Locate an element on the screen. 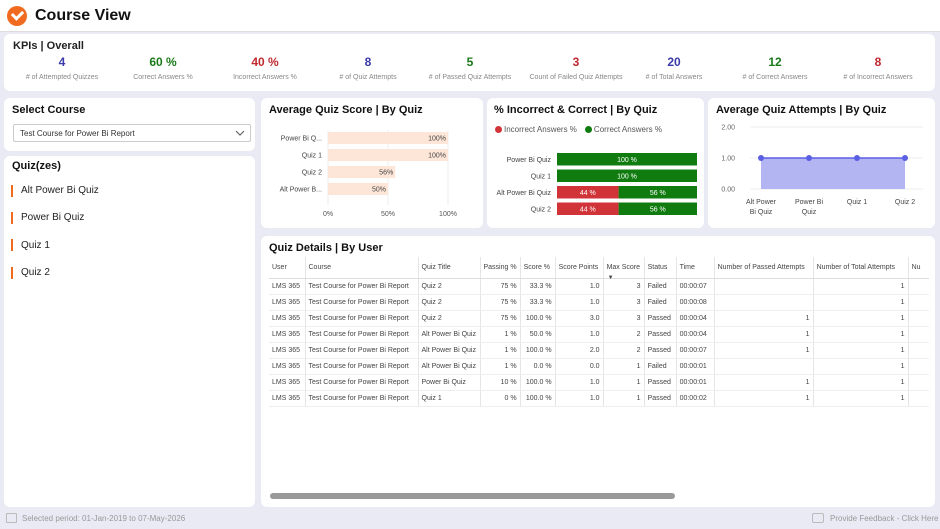 Image resolution: width=940 pixels, height=529 pixels. column-header: Score Points is located at coordinates (579, 268).